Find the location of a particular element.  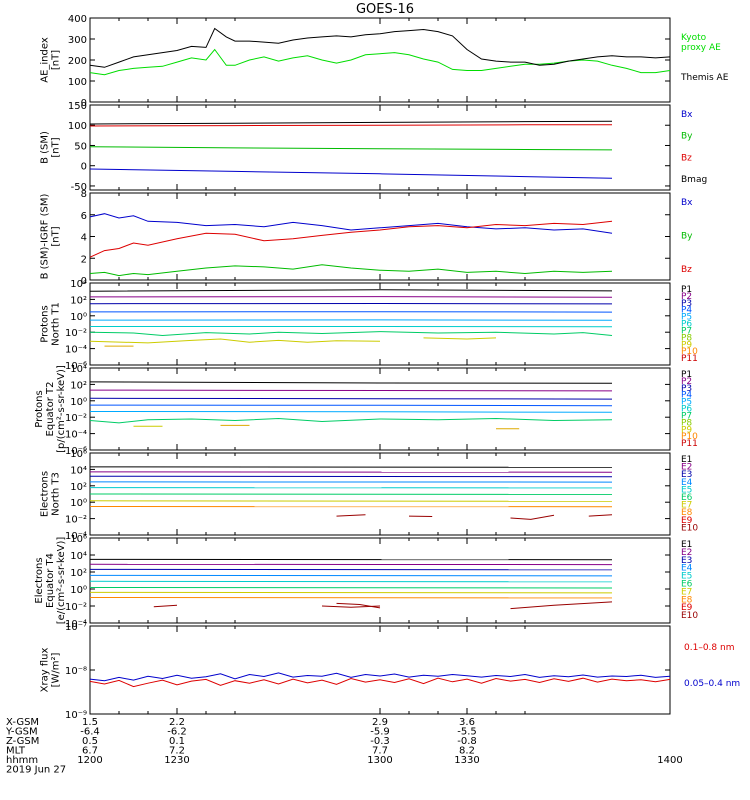

ephem-value: 1300 is located at coordinates (379, 760).